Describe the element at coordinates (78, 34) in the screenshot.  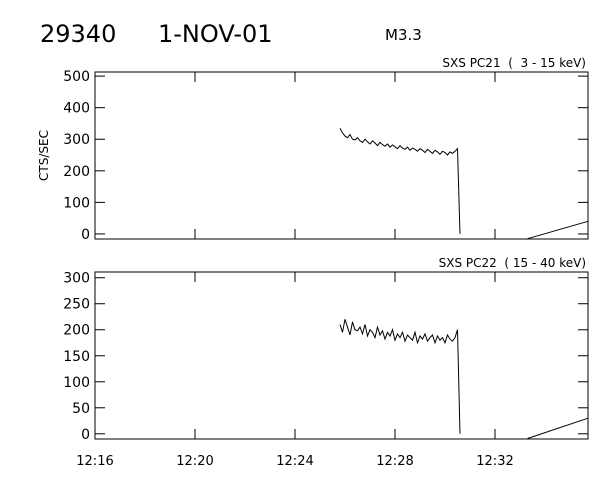
I see `event-id: 29340` at that location.